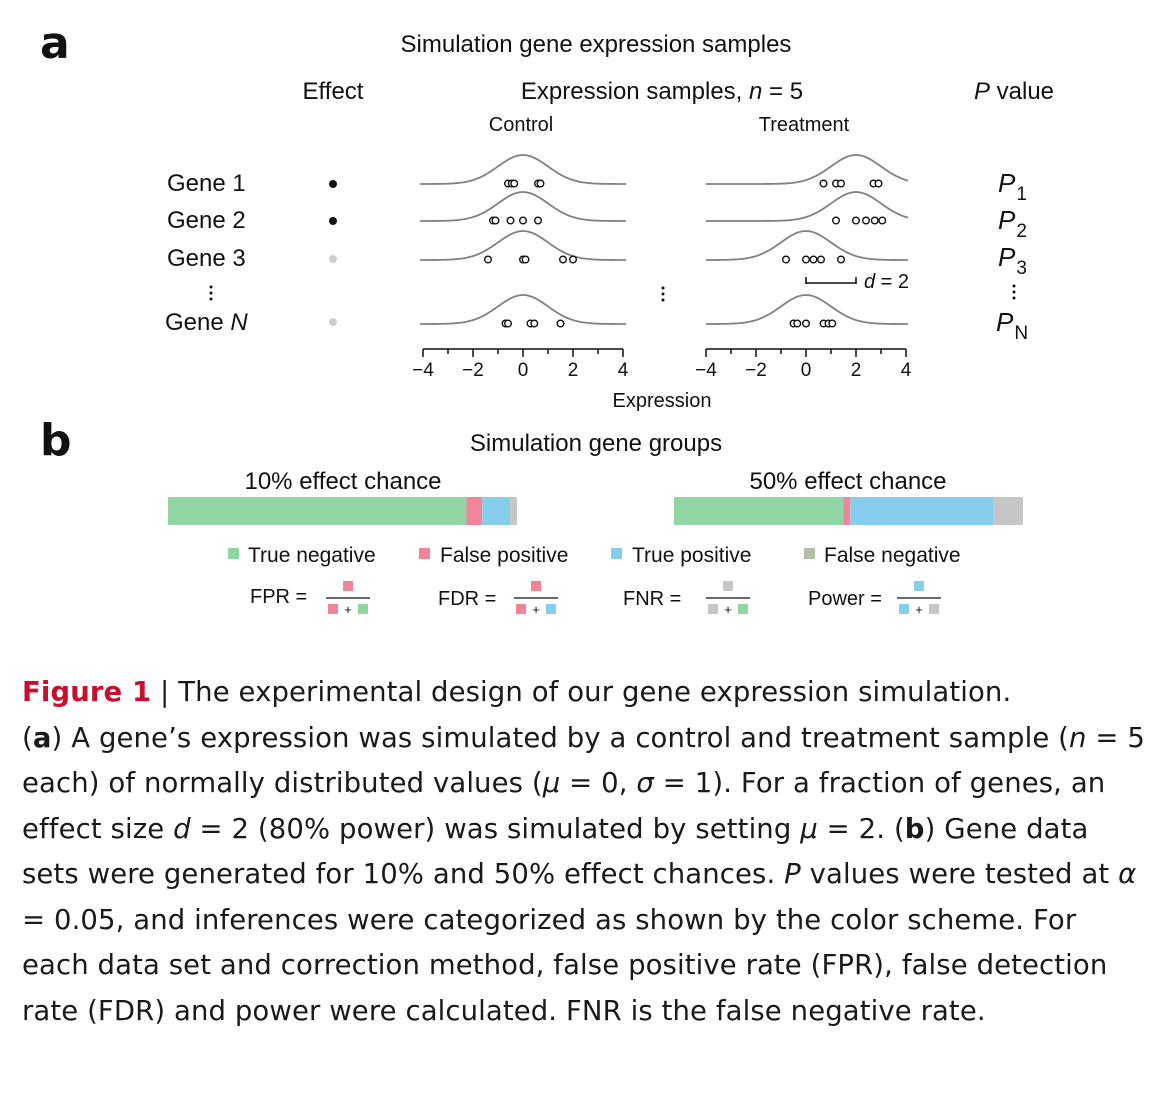  I want to click on tick-label-treatment: 4, so click(906, 370).